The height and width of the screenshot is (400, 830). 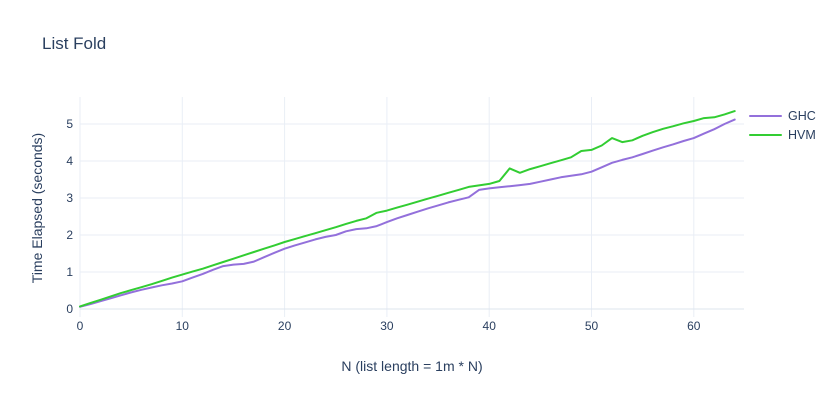 What do you see at coordinates (782, 125) in the screenshot?
I see `legend: GHC HVM` at bounding box center [782, 125].